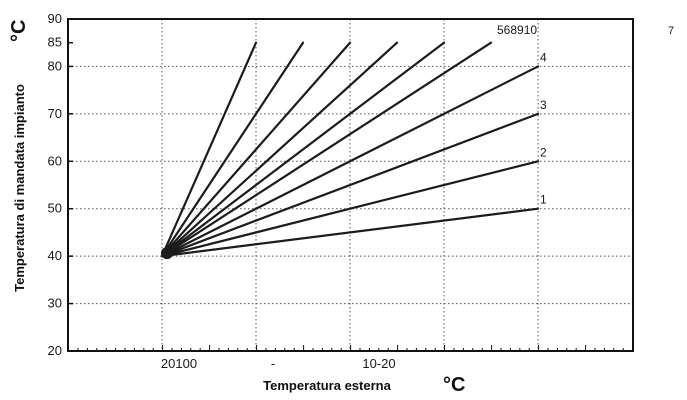 The image size is (687, 400). What do you see at coordinates (55, 113) in the screenshot?
I see `y-tick-label: 70` at bounding box center [55, 113].